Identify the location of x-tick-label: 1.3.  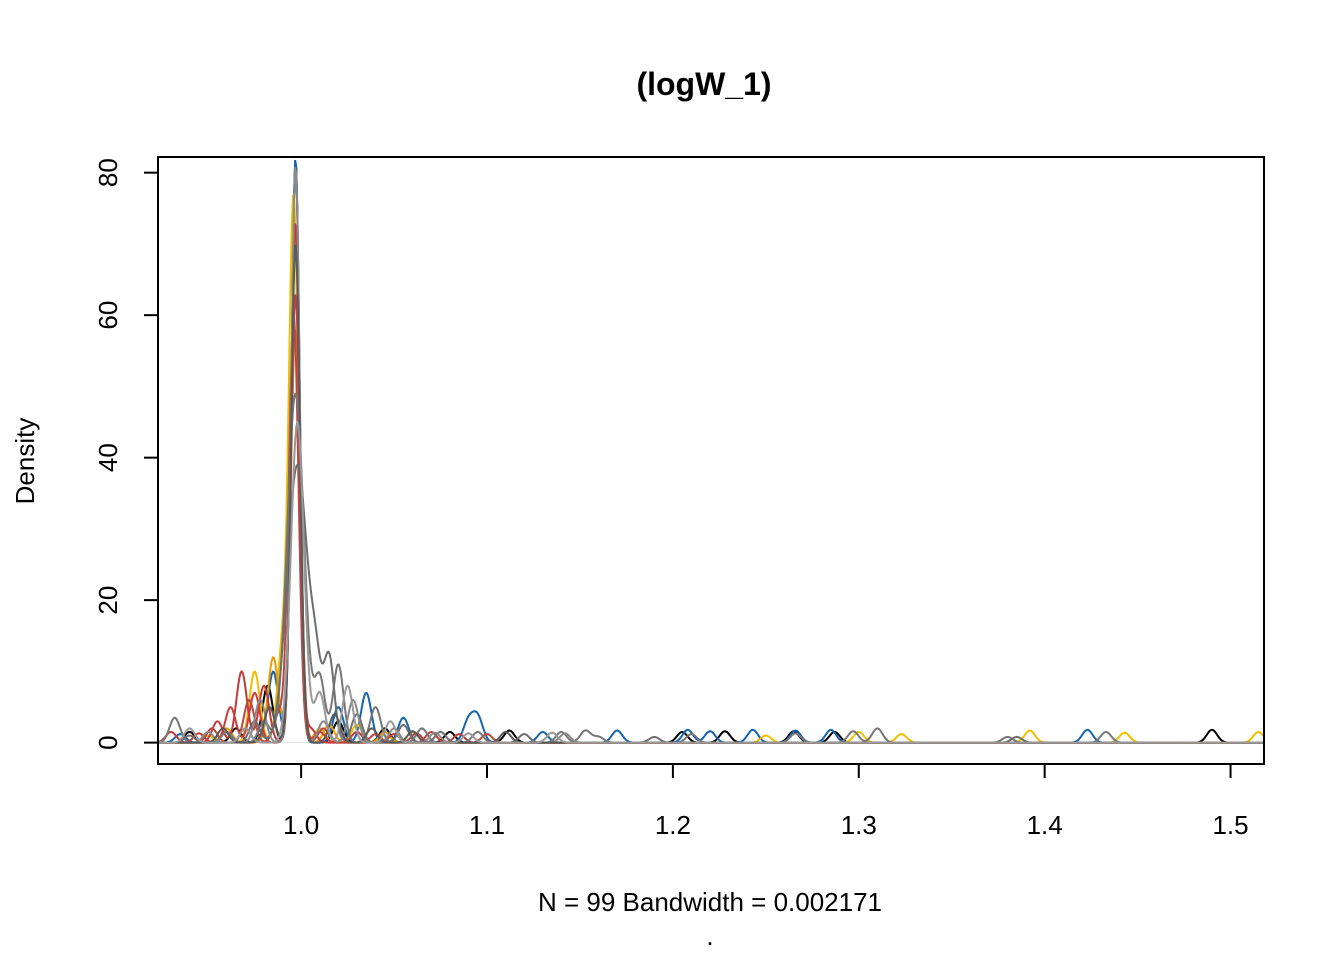
(859, 825).